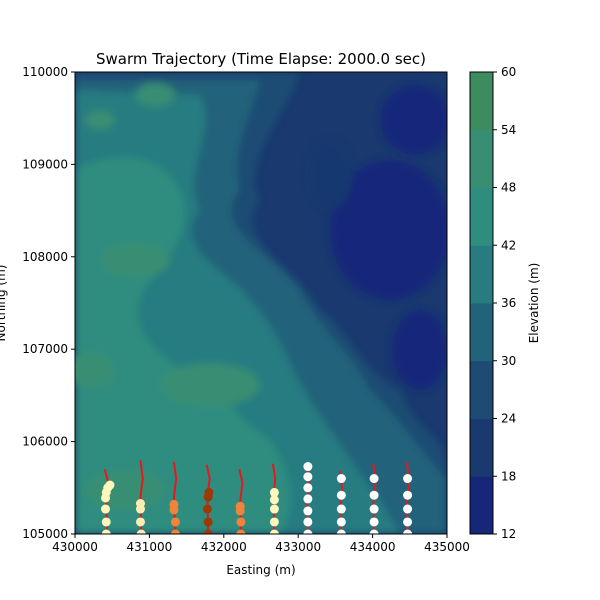 This screenshot has width=600, height=600. I want to click on colorbar-ticks: 12 18 24 30 36 42 48 54 60, so click(504, 303).